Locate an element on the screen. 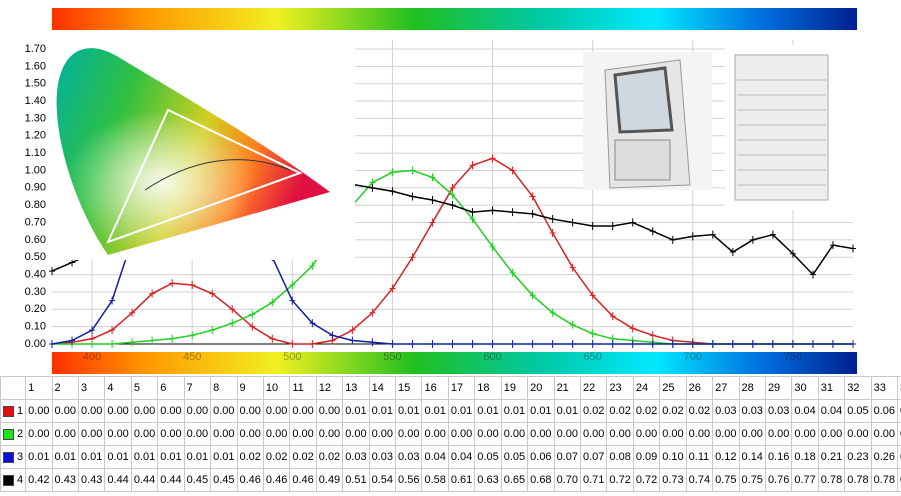 Image resolution: width=901 pixels, height=496 pixels. y-tick-label: 1.10 is located at coordinates (35, 153).